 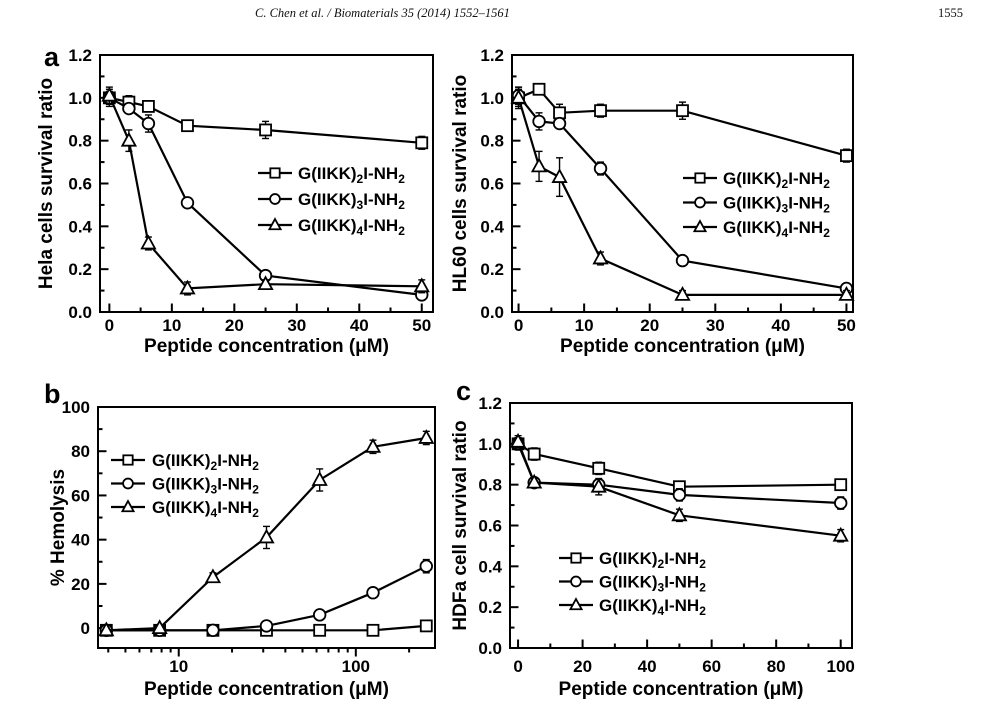 I want to click on y-tick-label: 1.0, so click(x=492, y=98).